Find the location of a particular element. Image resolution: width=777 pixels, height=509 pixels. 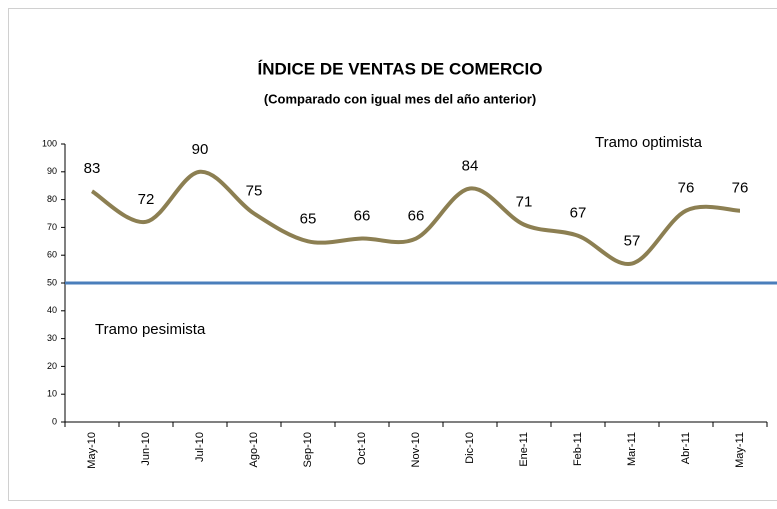

annotation: Tramo pesimista is located at coordinates (150, 329).